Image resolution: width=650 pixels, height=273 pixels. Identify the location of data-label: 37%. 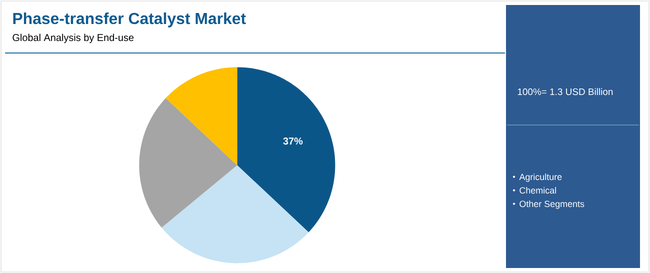
(293, 141).